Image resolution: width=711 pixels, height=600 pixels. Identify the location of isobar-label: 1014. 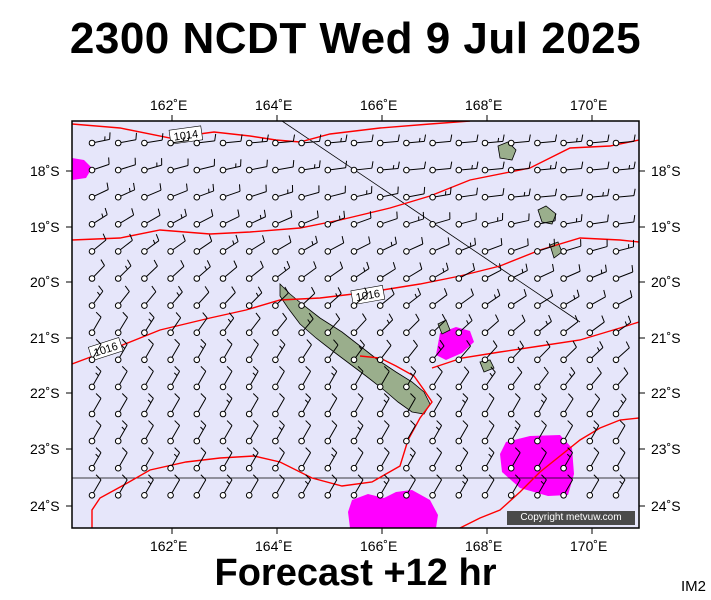
(186, 135).